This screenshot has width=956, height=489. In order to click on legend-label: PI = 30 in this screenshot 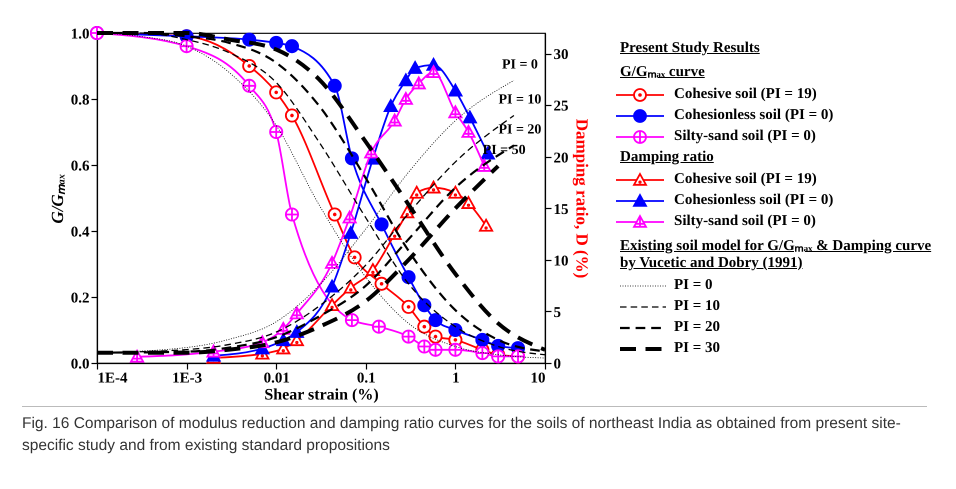, I will do `click(697, 348)`.